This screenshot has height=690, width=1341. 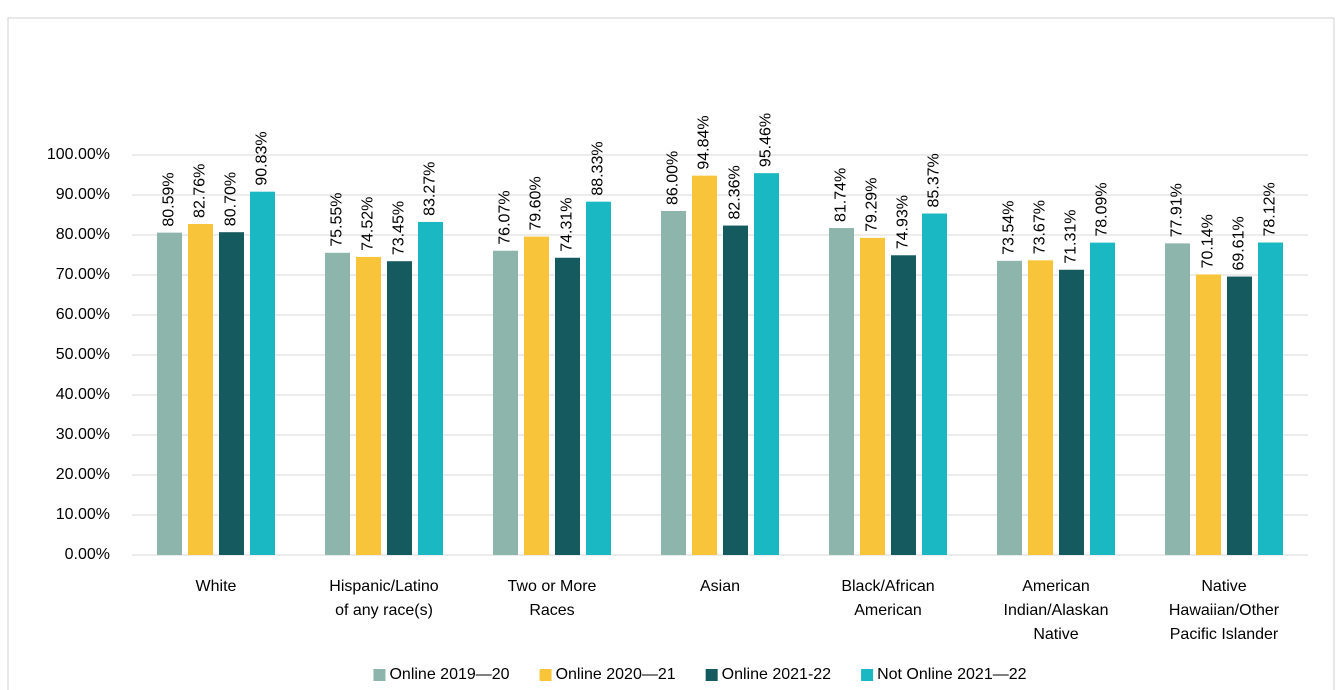 I want to click on data-label: 75.55%, so click(x=337, y=220).